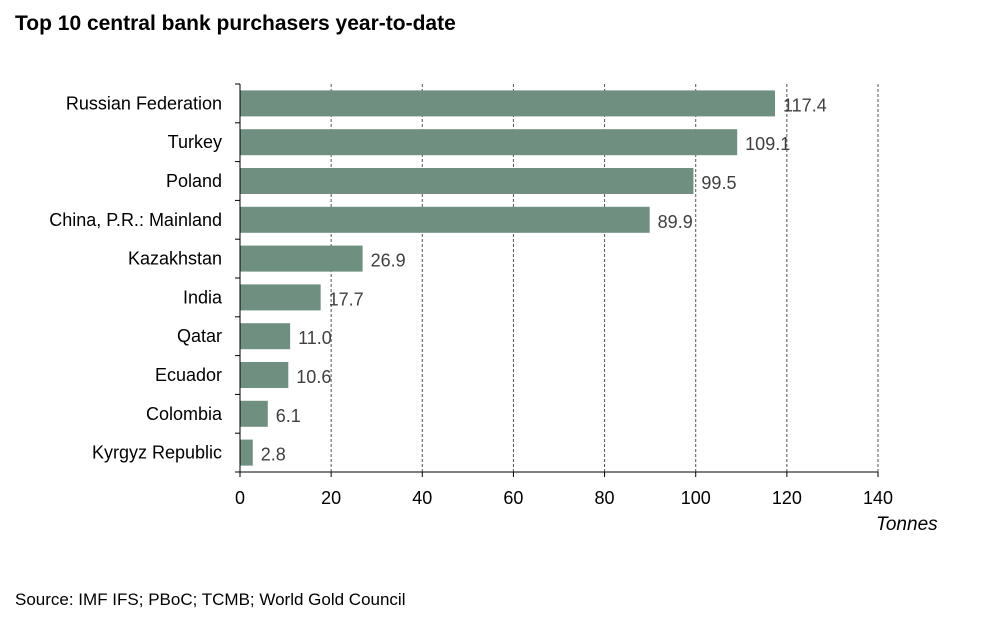 This screenshot has width=982, height=641. What do you see at coordinates (718, 183) in the screenshot?
I see `value-label-2: 99.5` at bounding box center [718, 183].